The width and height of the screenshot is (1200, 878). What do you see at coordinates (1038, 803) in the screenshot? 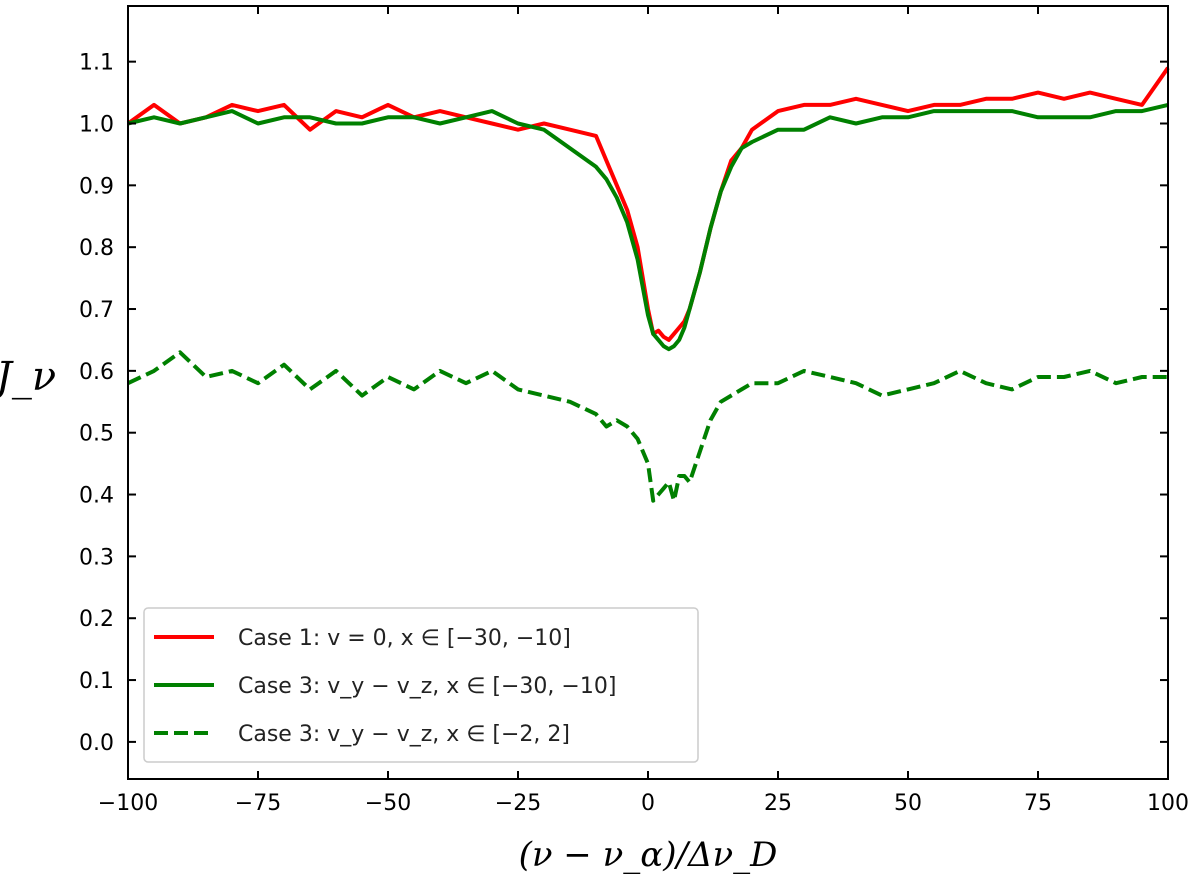
I see `x-tick-label-7: 75` at bounding box center [1038, 803].